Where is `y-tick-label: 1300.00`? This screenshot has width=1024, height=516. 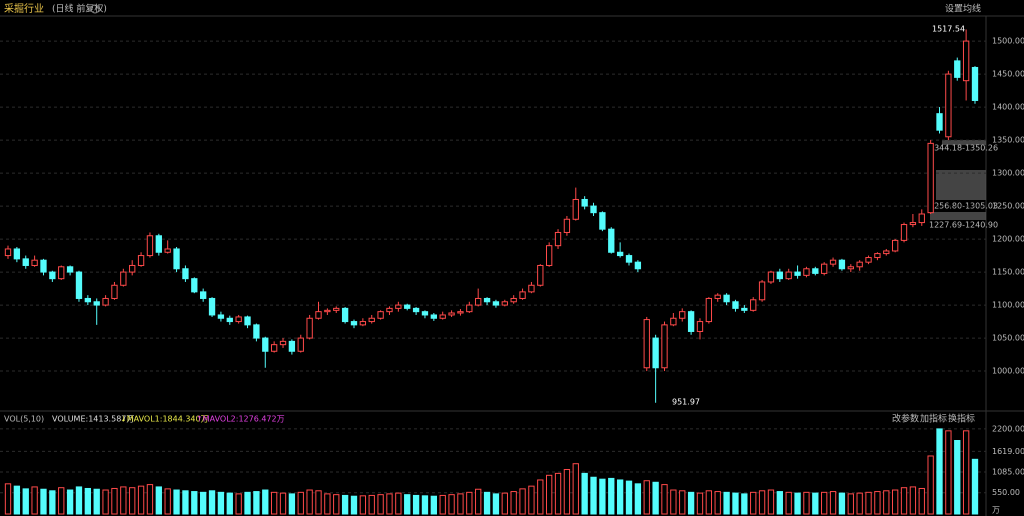 y-tick-label: 1300.00 is located at coordinates (1008, 173).